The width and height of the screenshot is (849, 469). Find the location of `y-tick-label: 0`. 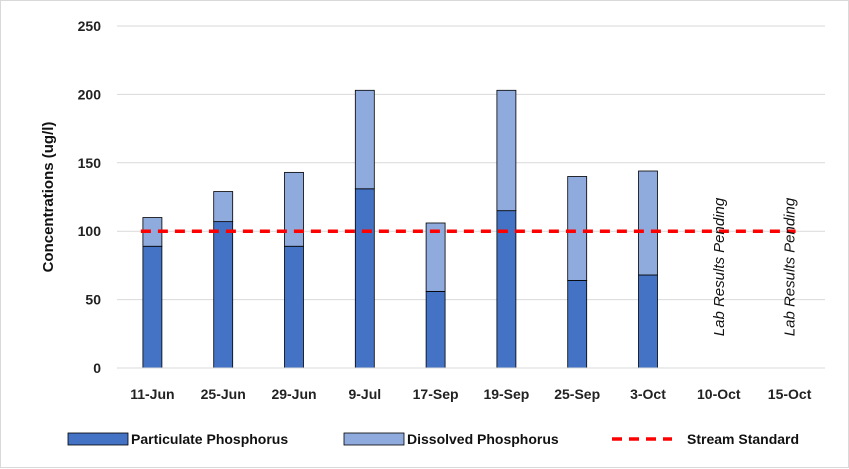

y-tick-label: 0 is located at coordinates (97, 368).